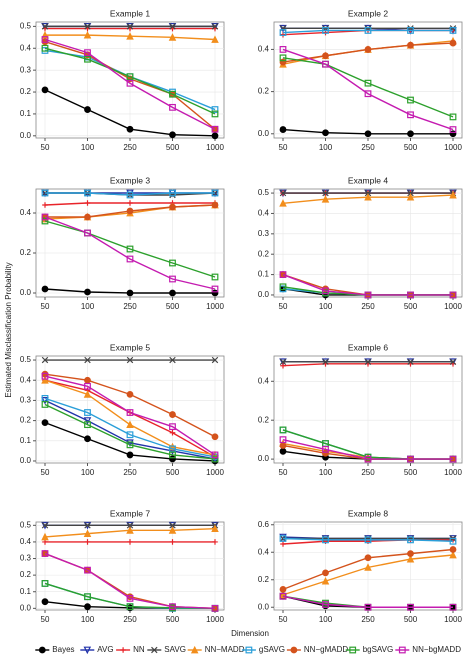  What do you see at coordinates (130, 180) in the screenshot?
I see `panel-title: Example 3` at bounding box center [130, 180].